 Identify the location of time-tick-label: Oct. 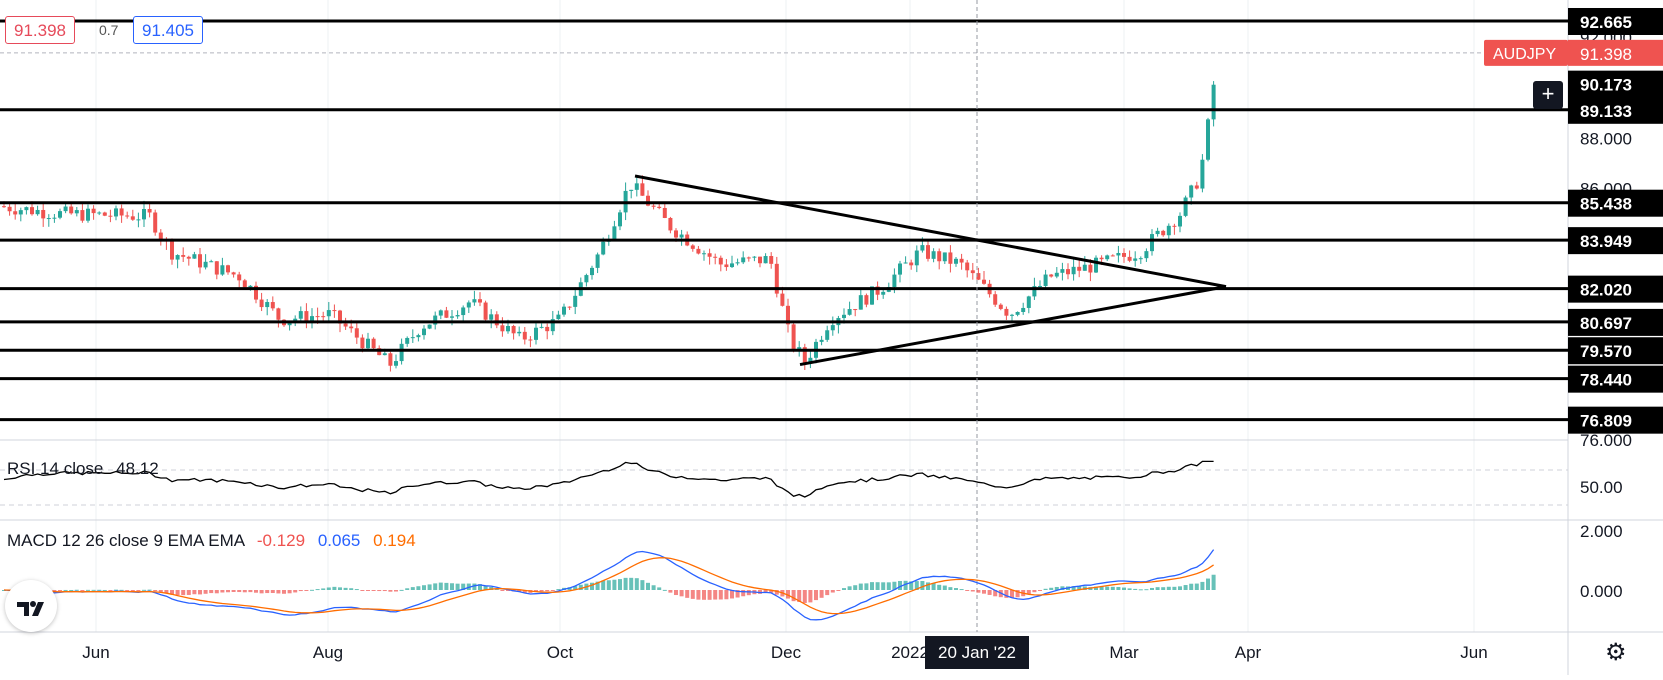
(560, 652).